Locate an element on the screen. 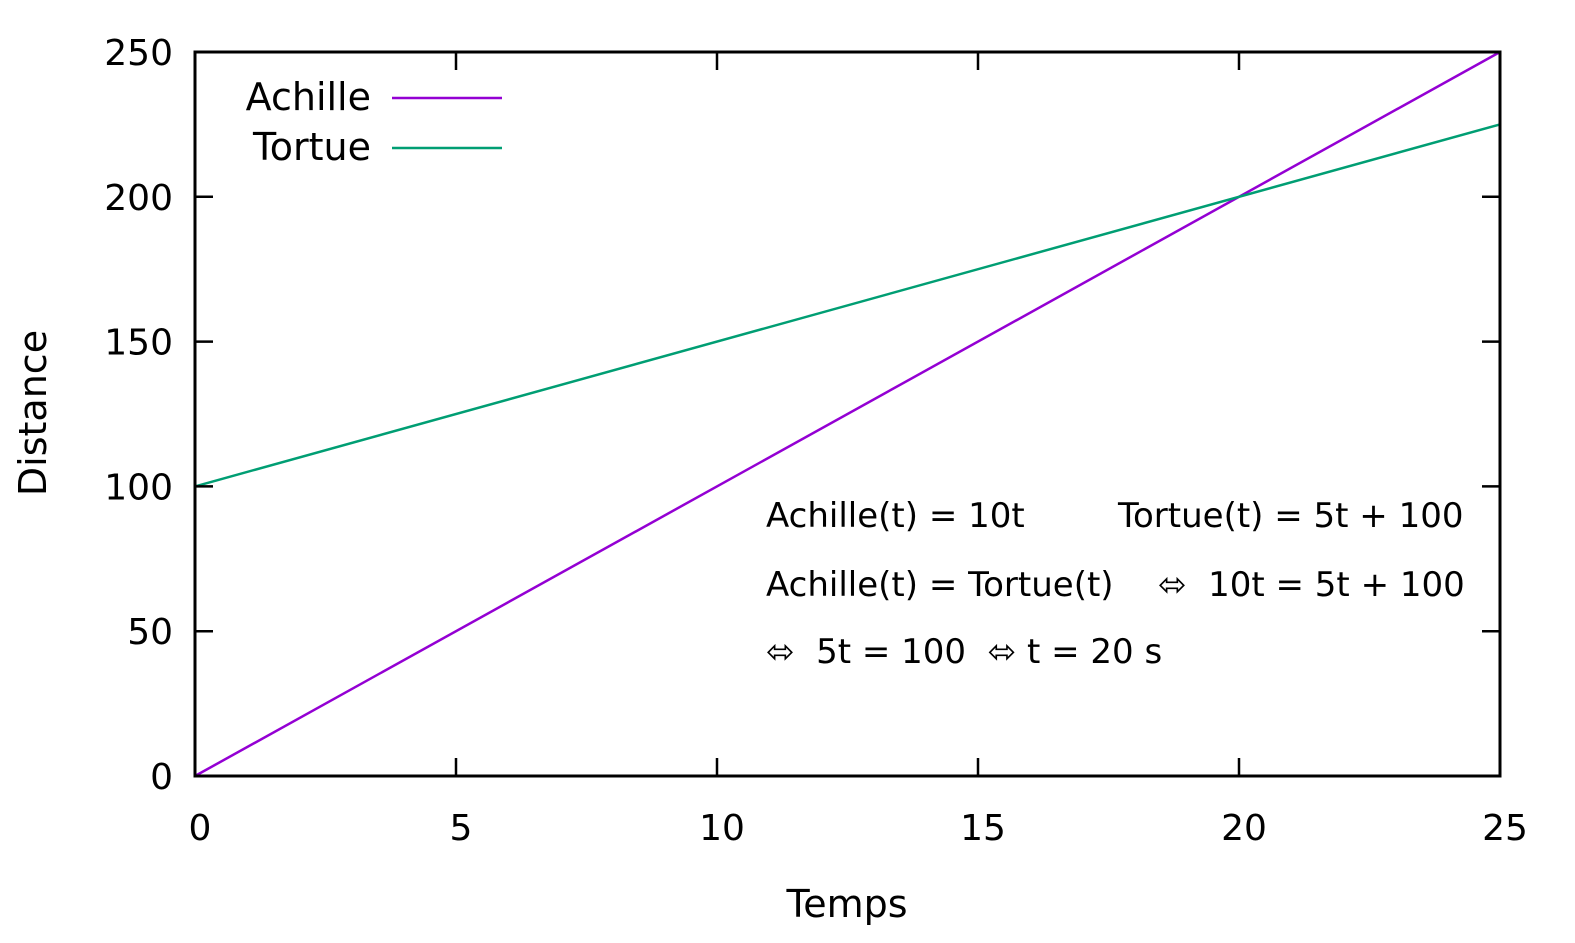 This screenshot has width=1575, height=943. y-axis-label: Distance is located at coordinates (33, 413).